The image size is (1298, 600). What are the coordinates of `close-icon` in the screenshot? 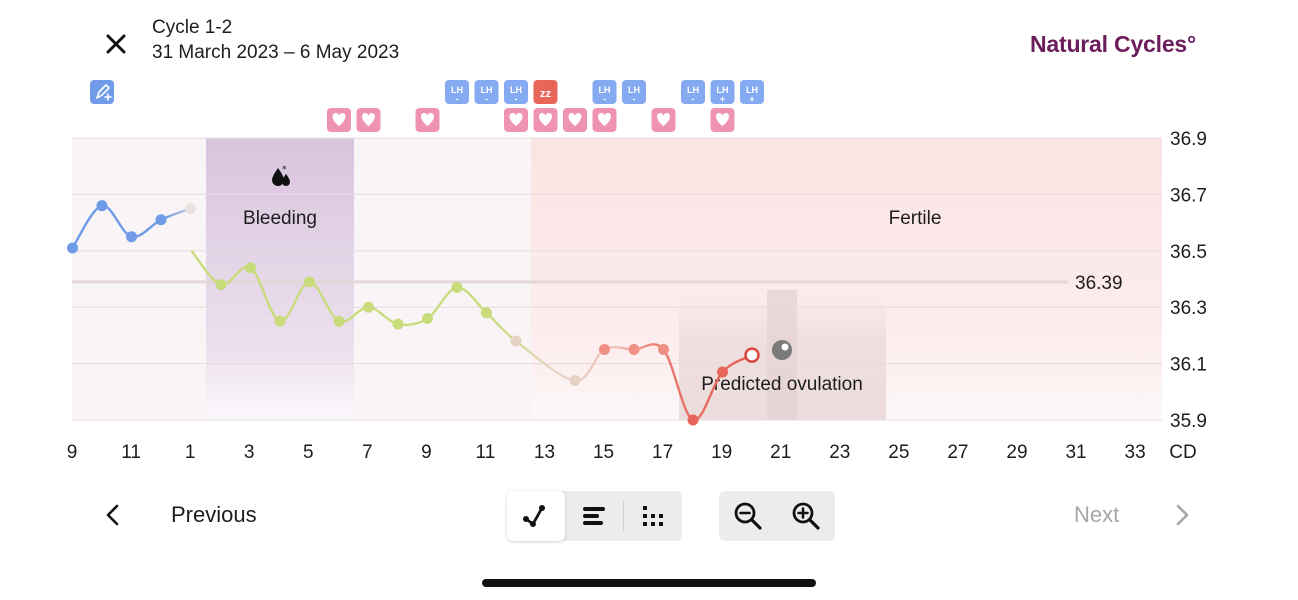 It's located at (116, 44).